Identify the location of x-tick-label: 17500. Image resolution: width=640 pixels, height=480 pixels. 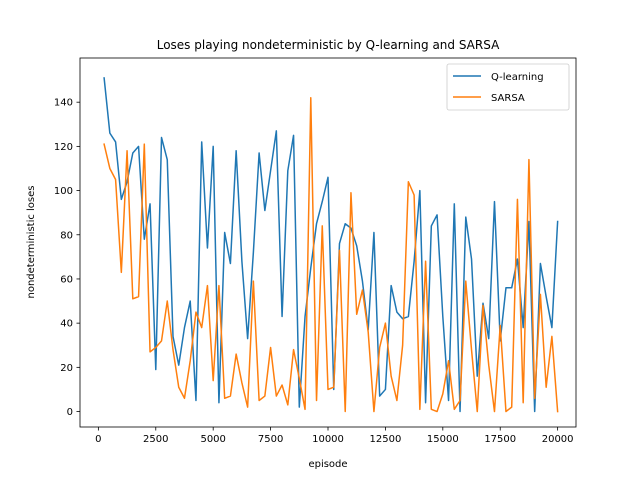
(500, 439).